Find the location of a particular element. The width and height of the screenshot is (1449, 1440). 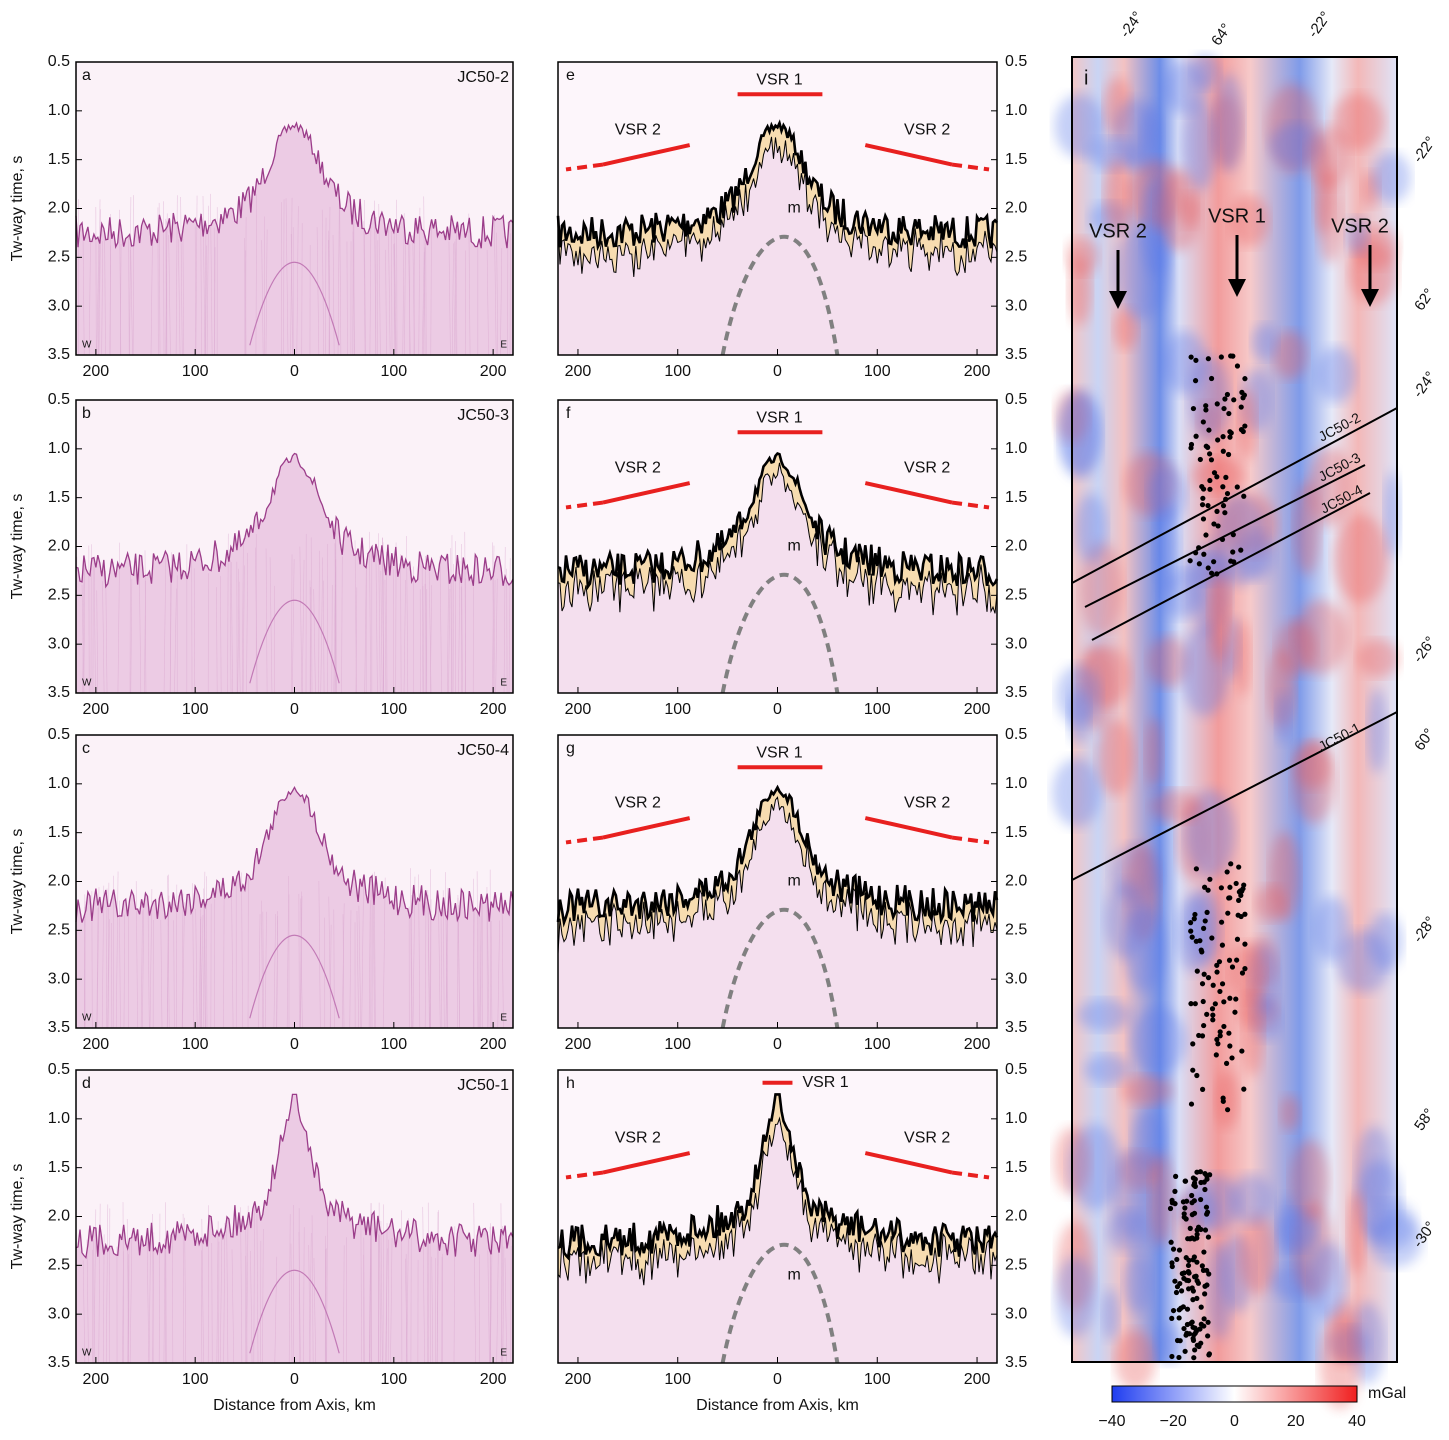

line-name: JC50-3 is located at coordinates (483, 415).